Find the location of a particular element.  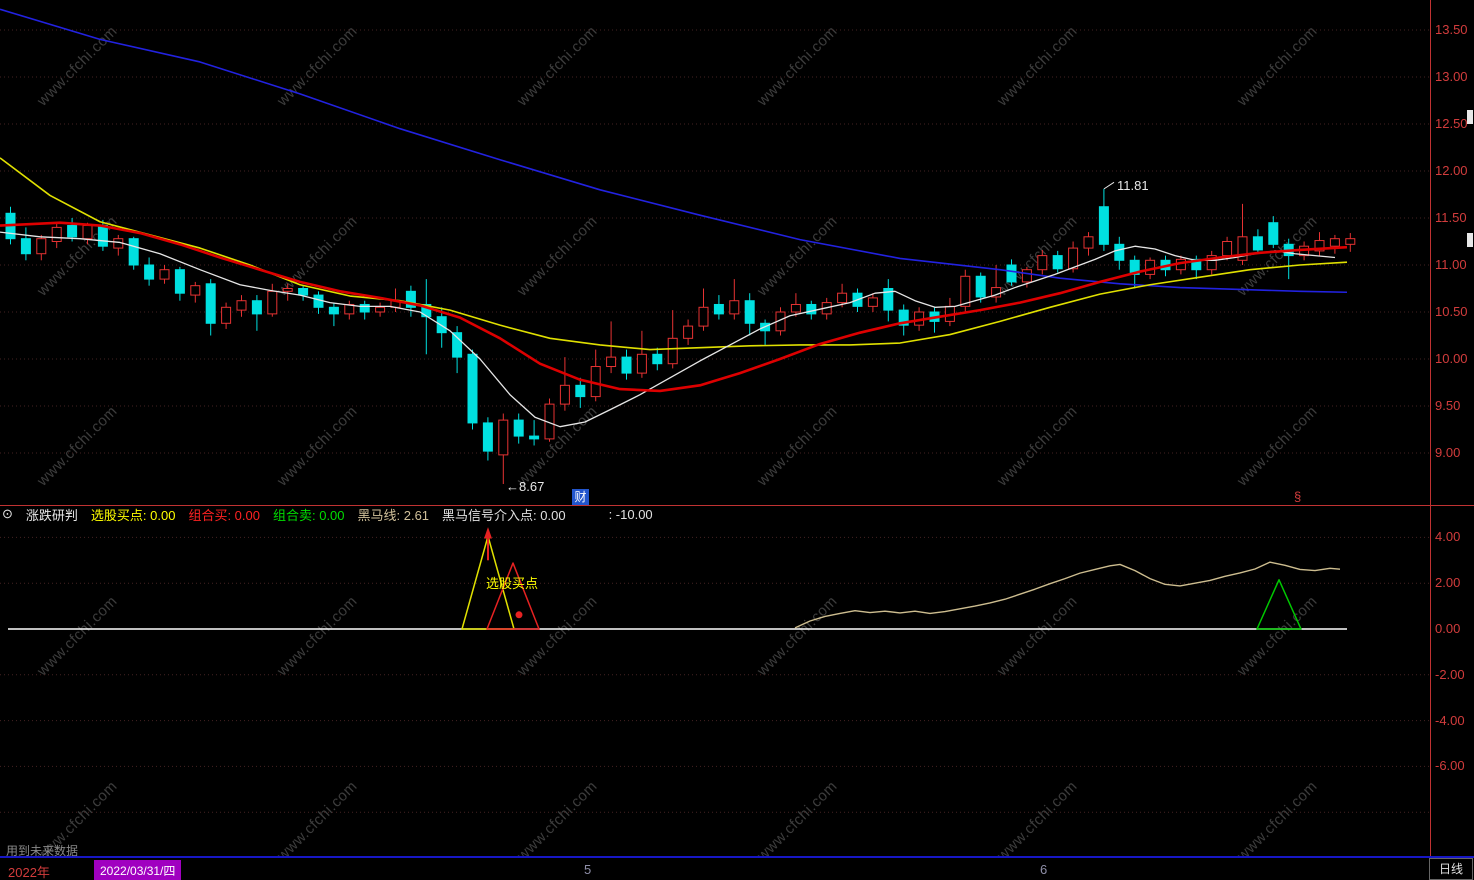

fiscal-marker: 财 is located at coordinates (580, 497).